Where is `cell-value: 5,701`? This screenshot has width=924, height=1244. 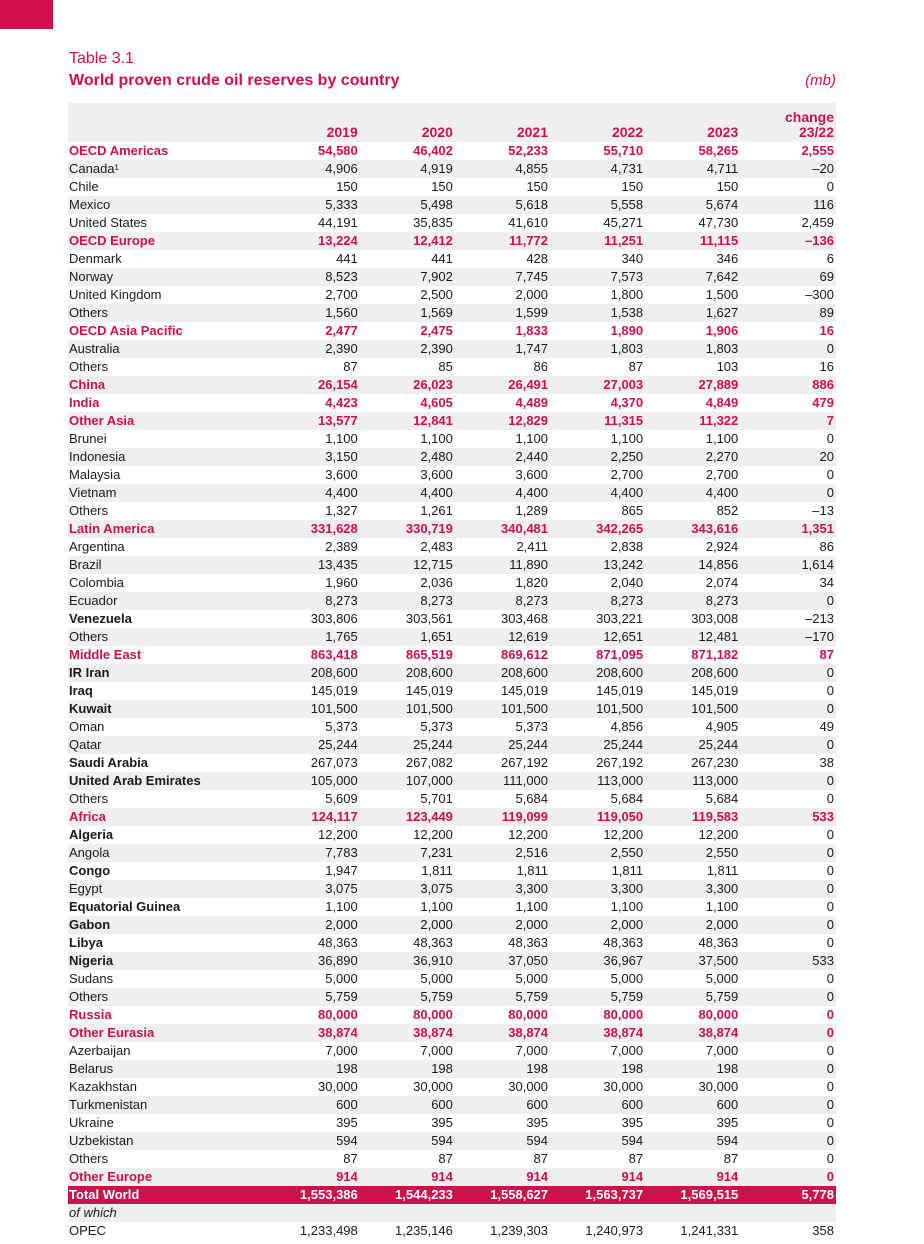 cell-value: 5,701 is located at coordinates (436, 798).